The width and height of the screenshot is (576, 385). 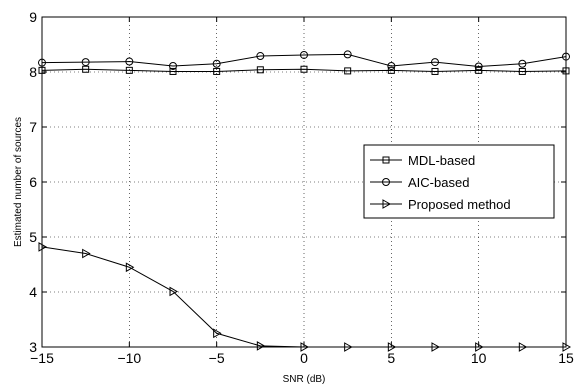 What do you see at coordinates (217, 358) in the screenshot?
I see `x-tick-label: −5` at bounding box center [217, 358].